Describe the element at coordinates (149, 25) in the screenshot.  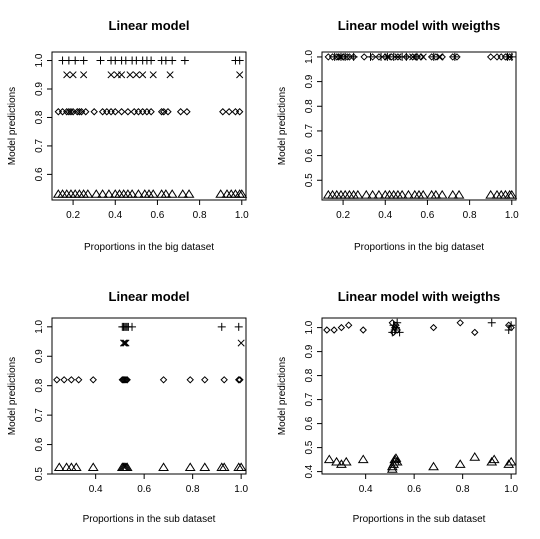
I see `panel-title: Linear model` at that location.